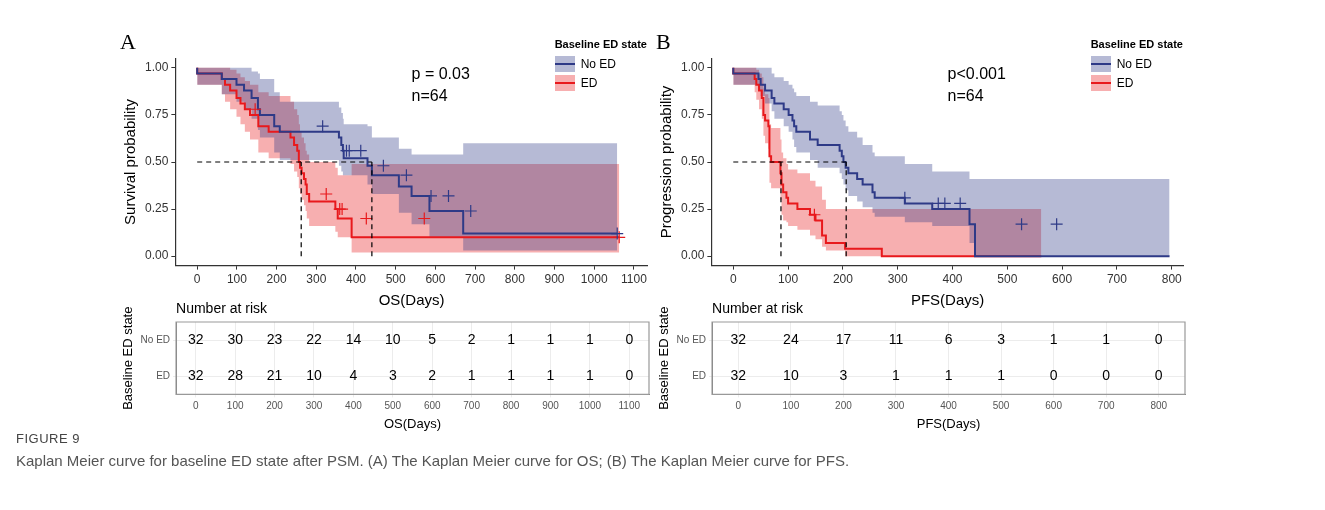 This screenshot has height=510, width=1325. What do you see at coordinates (947, 300) in the screenshot?
I see `x-axis-title: PFS(Days)` at bounding box center [947, 300].